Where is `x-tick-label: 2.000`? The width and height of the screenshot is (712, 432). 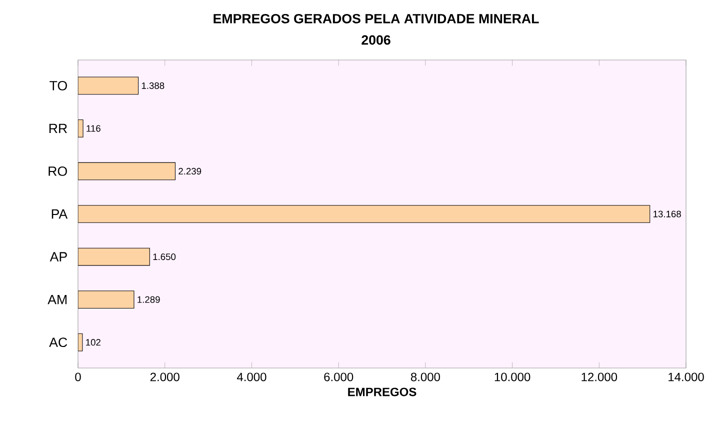 x-tick-label: 2.000 is located at coordinates (165, 377).